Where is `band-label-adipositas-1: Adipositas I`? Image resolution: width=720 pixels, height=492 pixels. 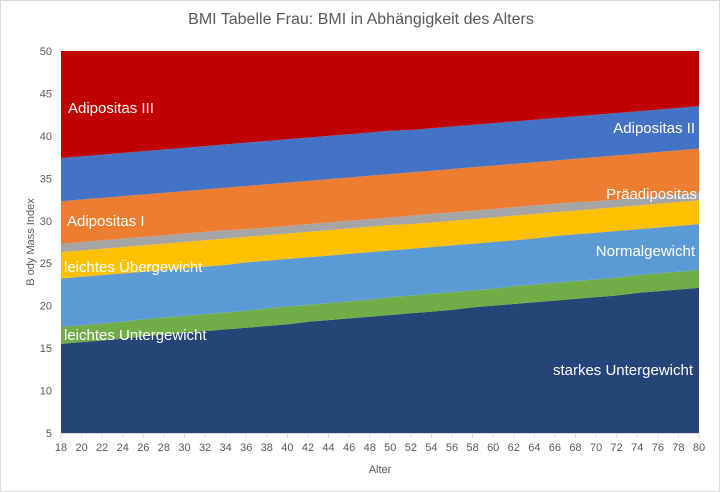
band-label-adipositas-1: Adipositas I is located at coordinates (106, 221).